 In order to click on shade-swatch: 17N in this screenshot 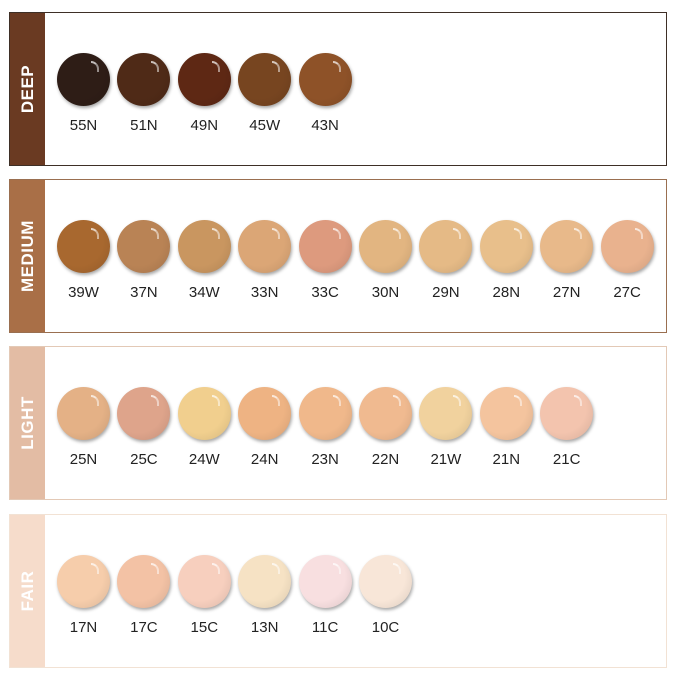, I will do `click(83, 595)`.